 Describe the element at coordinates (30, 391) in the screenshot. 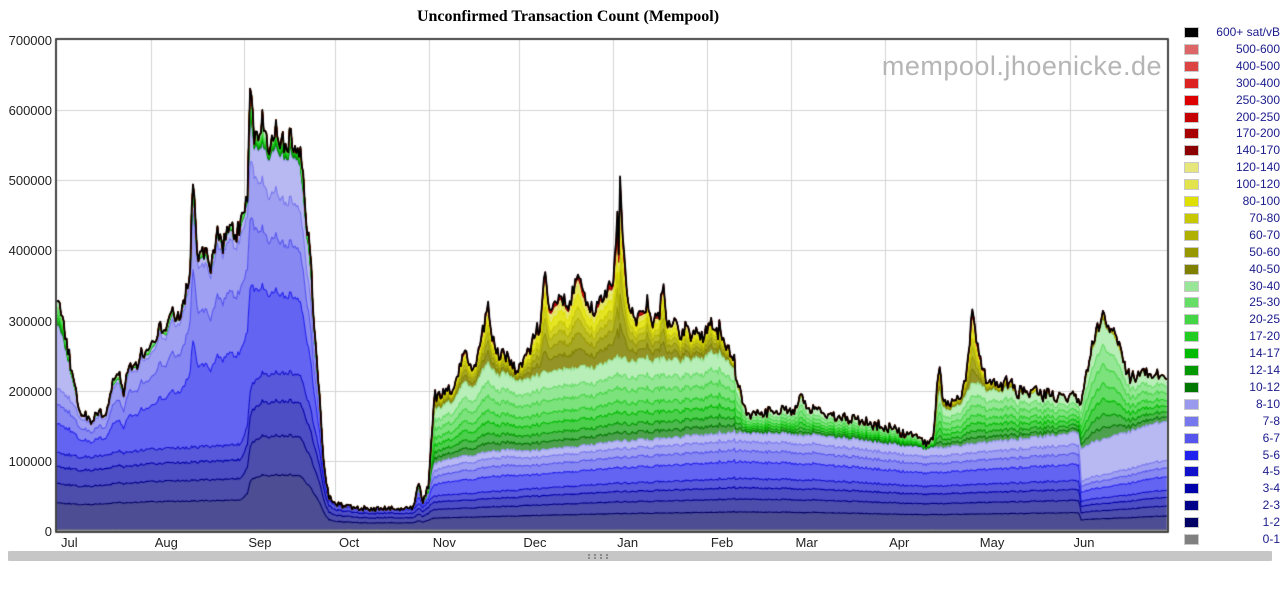

I see `y-axis-tick-200000: 200000` at that location.